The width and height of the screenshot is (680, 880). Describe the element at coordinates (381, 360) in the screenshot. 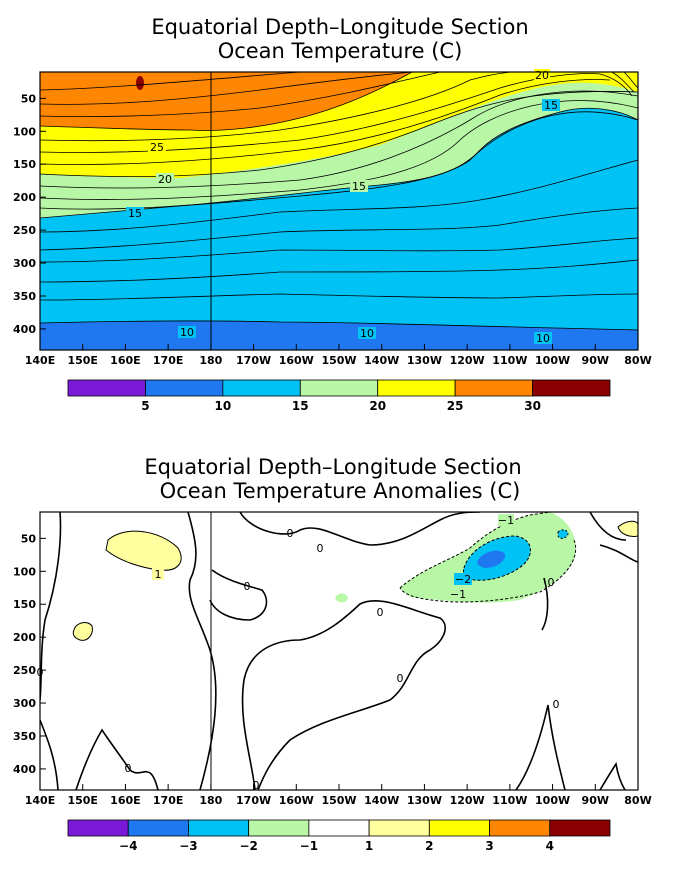

I see `x-tick-label: 140W` at that location.